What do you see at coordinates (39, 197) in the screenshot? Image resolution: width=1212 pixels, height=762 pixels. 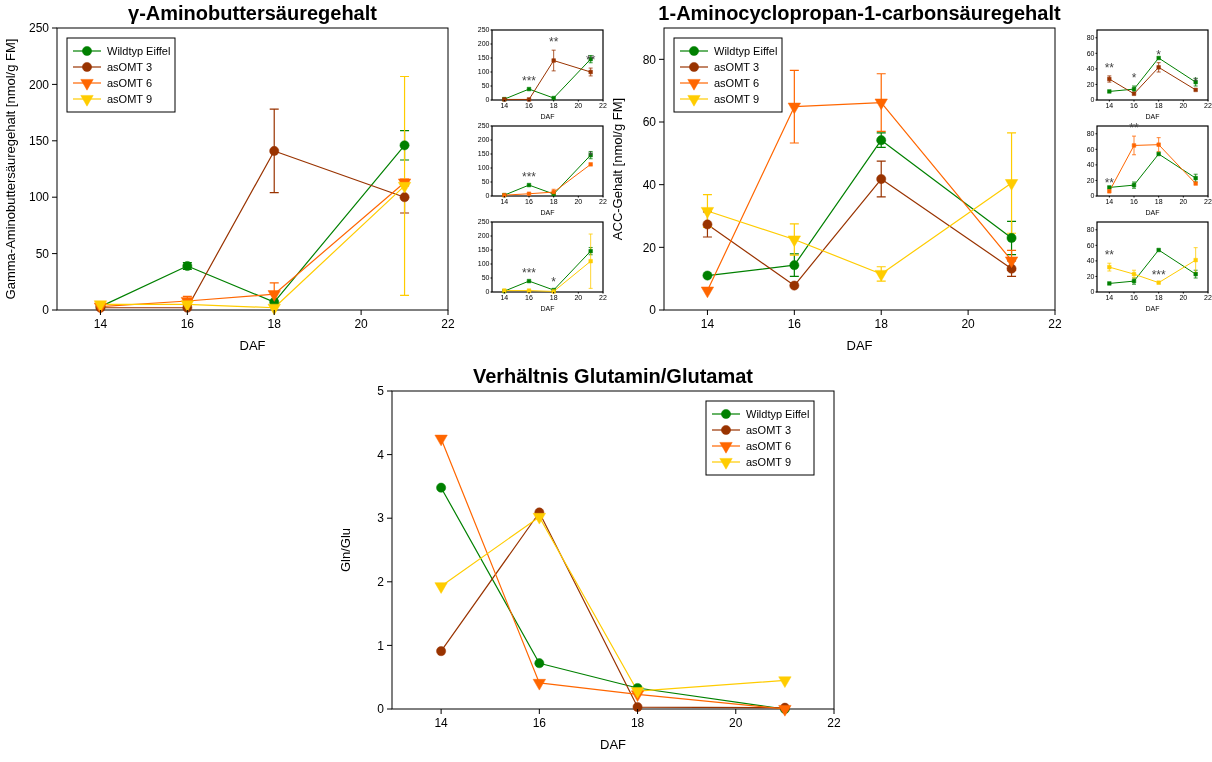 I see `y-tick-label: 100` at bounding box center [39, 197].